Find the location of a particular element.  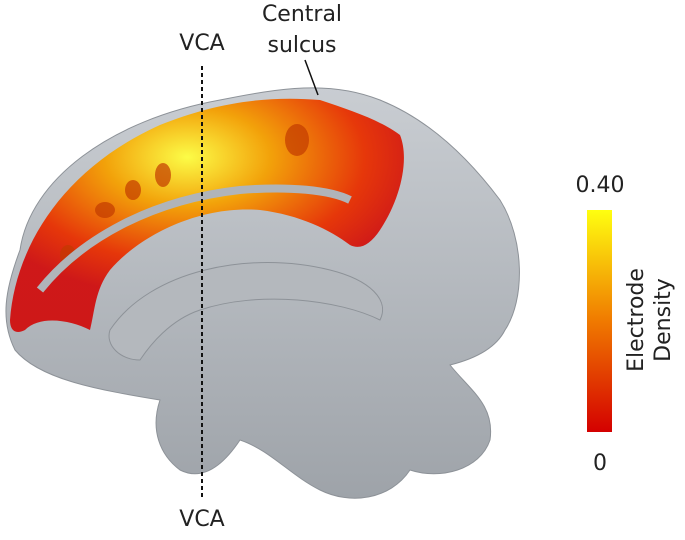

colorbar-max-label: 0.40 is located at coordinates (600, 185).